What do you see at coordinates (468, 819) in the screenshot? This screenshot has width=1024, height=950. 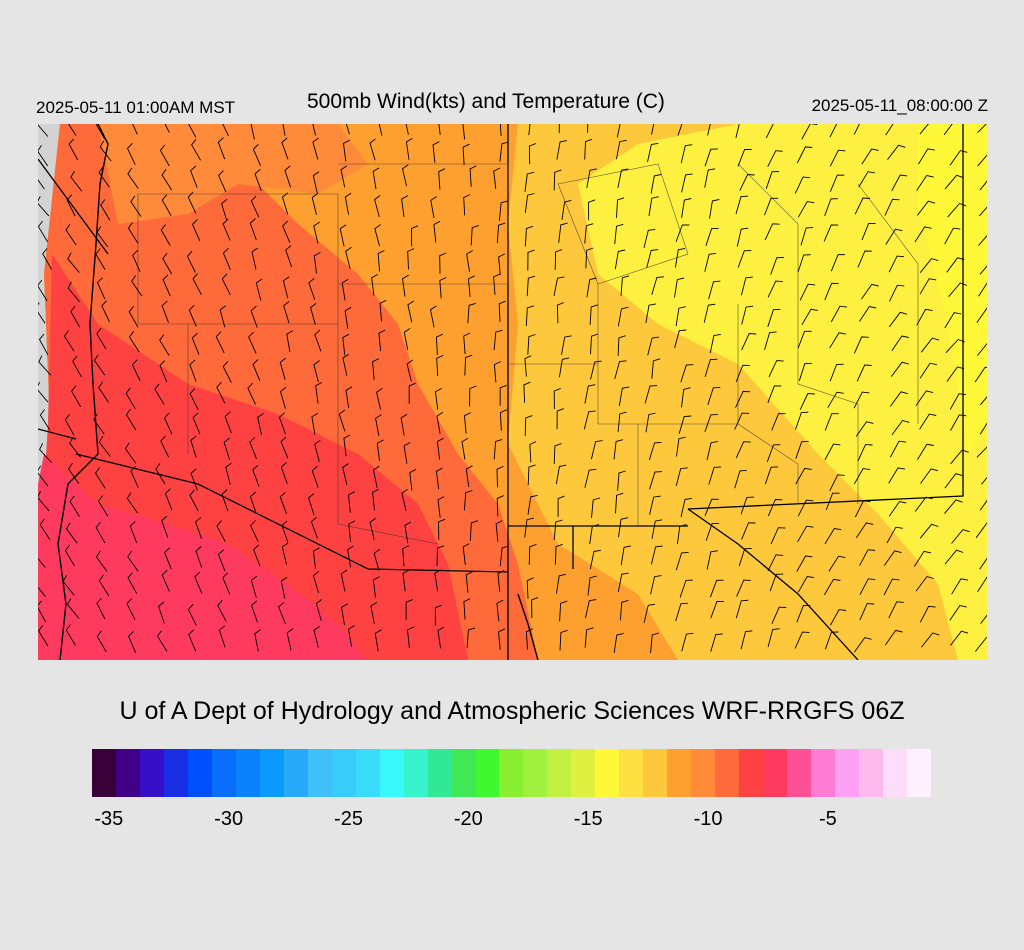 I see `colorbar-tick-label: -20` at bounding box center [468, 819].